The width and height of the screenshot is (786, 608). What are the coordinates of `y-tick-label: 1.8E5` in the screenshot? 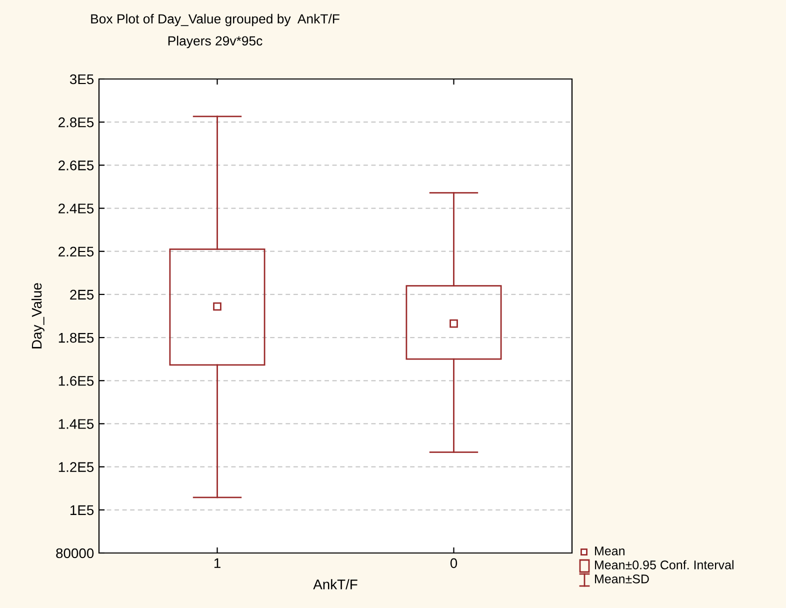 It's located at (76, 337).